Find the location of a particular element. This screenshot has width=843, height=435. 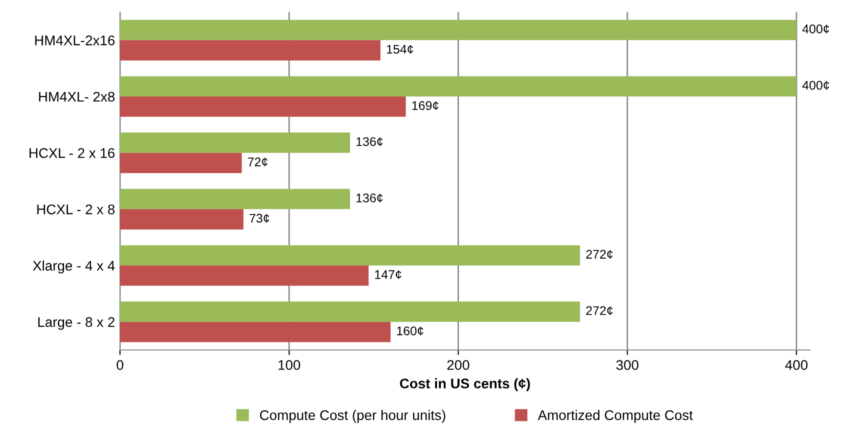

x-tick-label: 300 is located at coordinates (627, 365).